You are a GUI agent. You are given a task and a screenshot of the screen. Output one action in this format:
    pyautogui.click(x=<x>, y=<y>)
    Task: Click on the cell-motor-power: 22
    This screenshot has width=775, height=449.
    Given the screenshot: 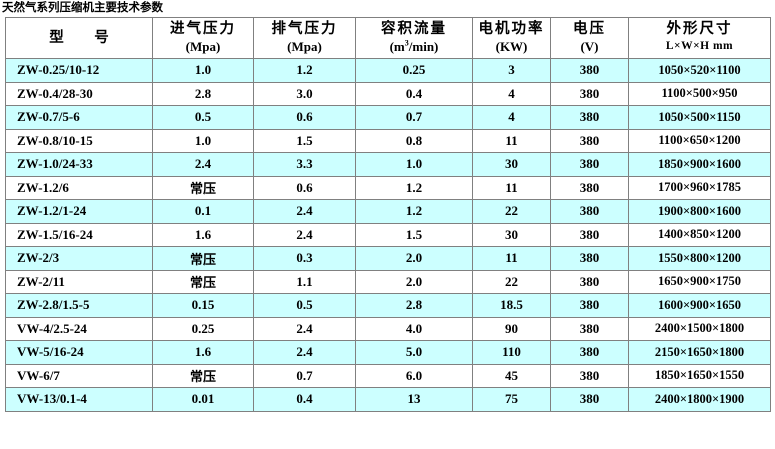 What is the action you would take?
    pyautogui.click(x=511, y=211)
    